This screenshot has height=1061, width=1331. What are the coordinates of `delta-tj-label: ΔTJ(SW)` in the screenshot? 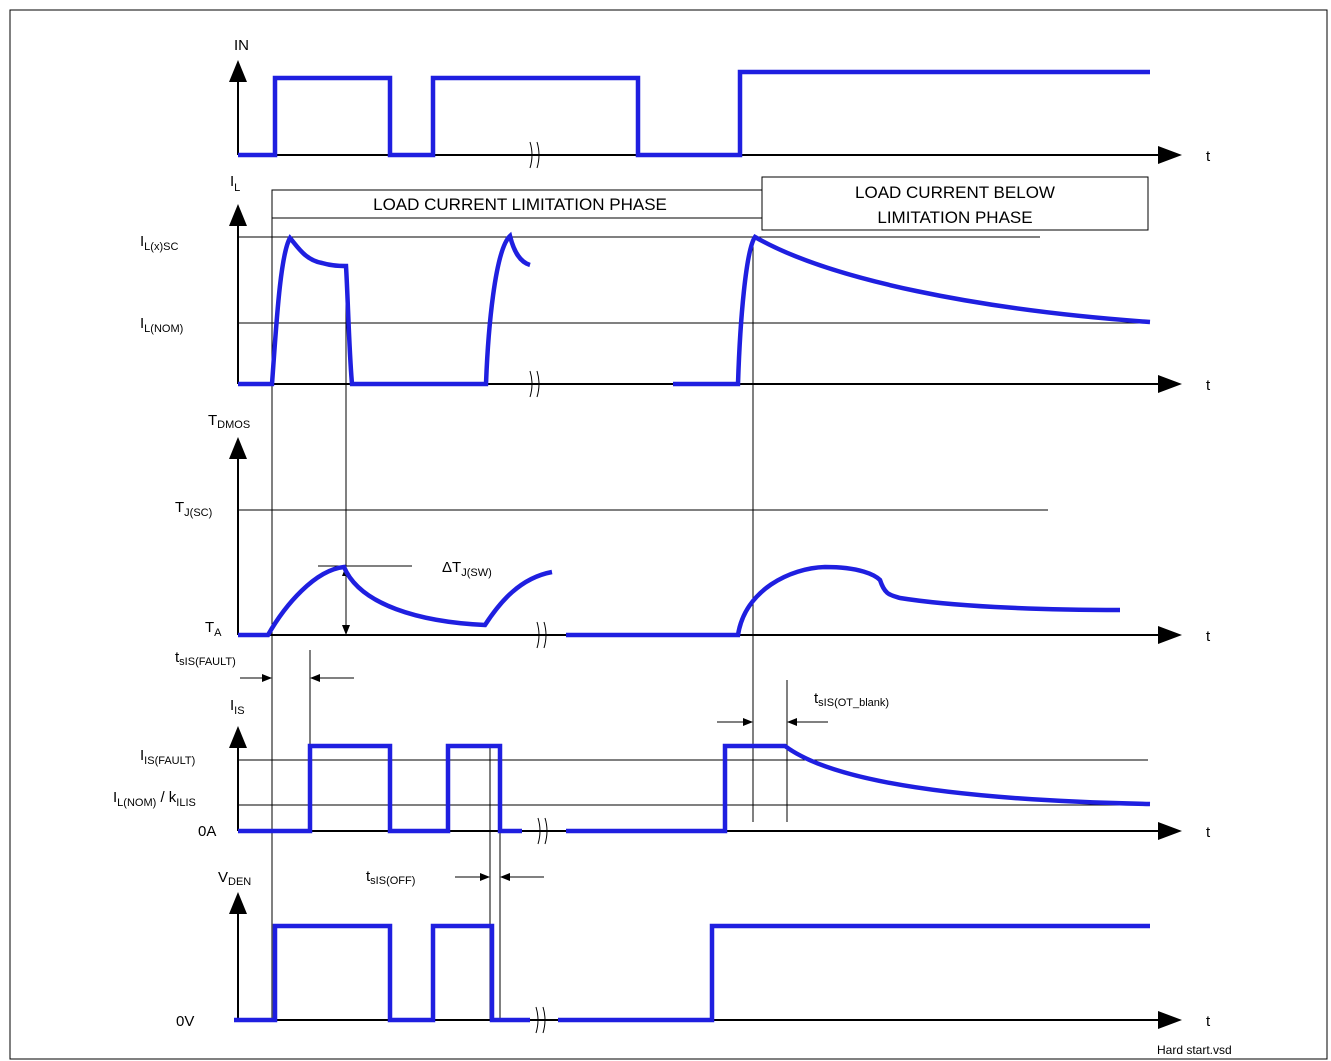 It's located at (467, 569).